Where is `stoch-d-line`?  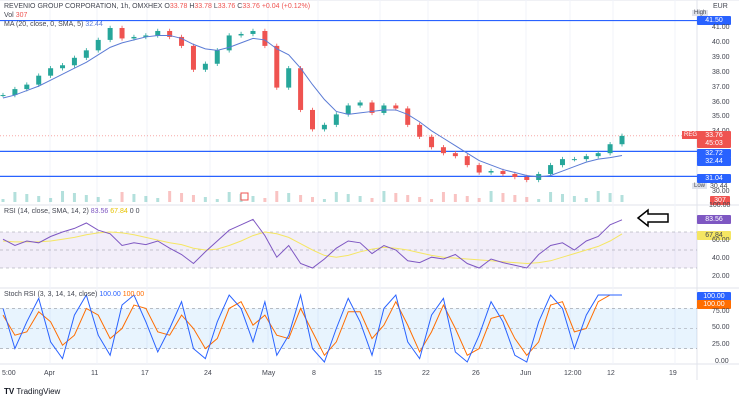
stoch-d-line is located at coordinates (312, 325).